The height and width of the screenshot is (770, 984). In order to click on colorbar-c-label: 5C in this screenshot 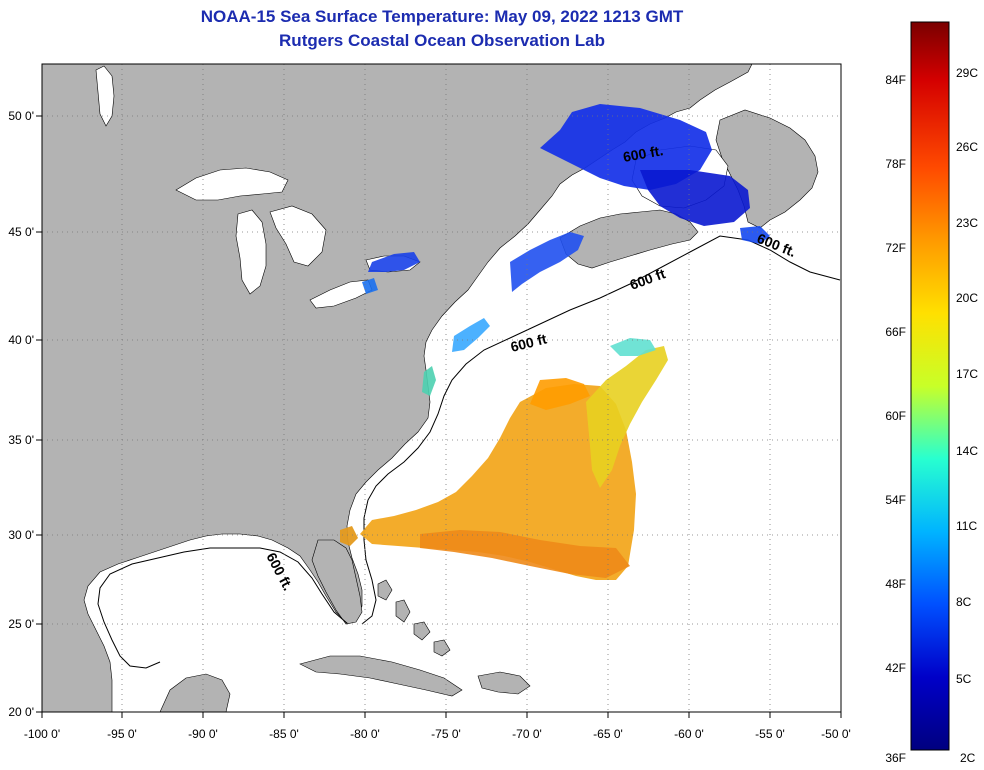, I will do `click(964, 679)`.